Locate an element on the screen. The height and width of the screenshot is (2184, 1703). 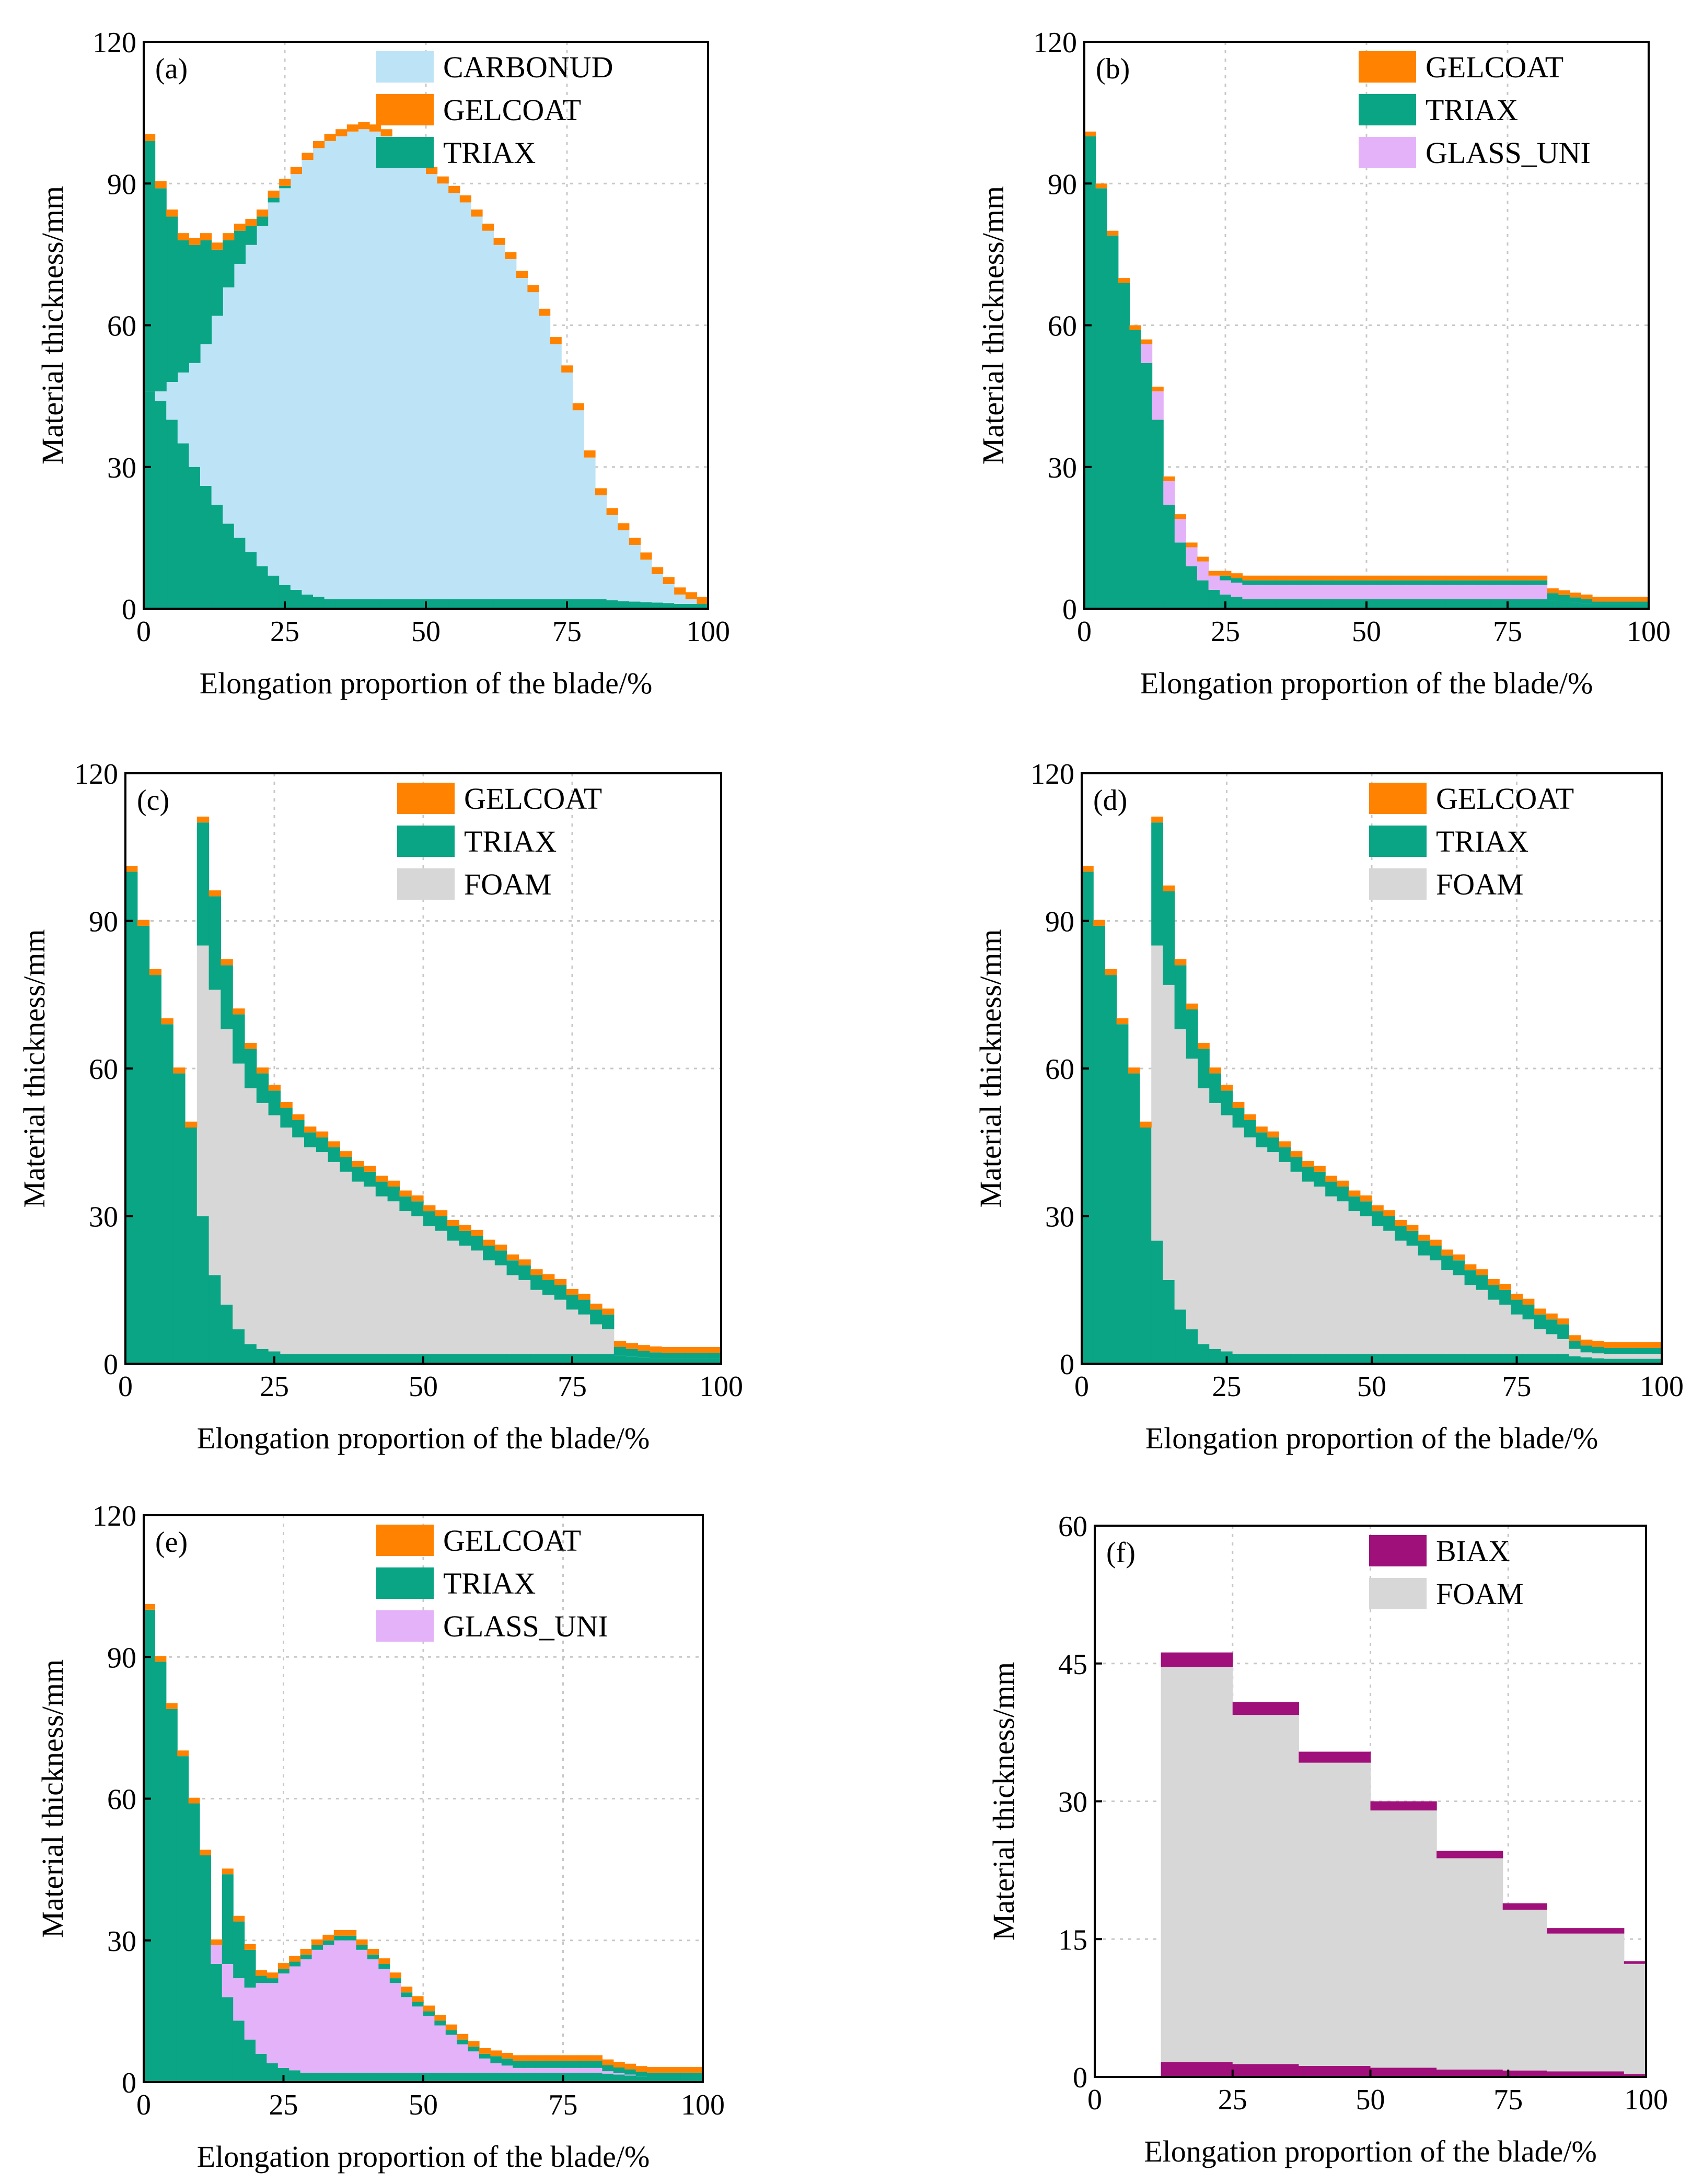
legend-swatch-biax is located at coordinates (1398, 1550).